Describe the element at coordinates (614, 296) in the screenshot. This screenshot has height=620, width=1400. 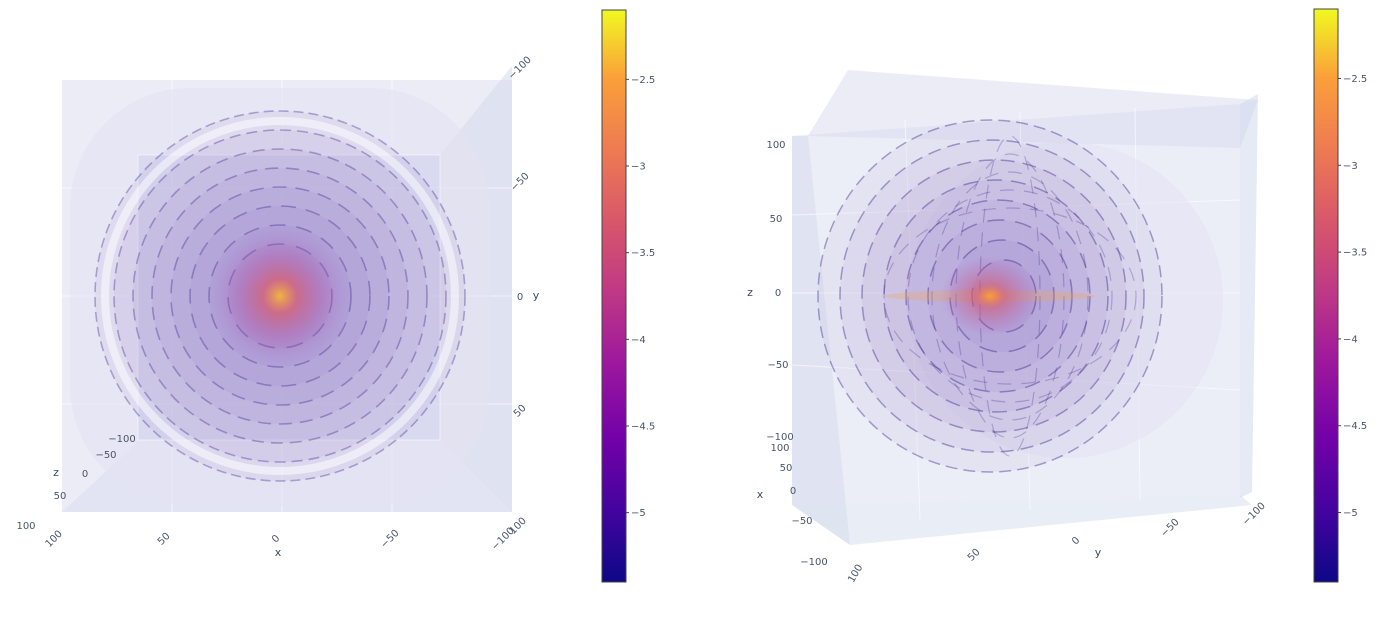
I see `colorbar-left-gradient` at that location.